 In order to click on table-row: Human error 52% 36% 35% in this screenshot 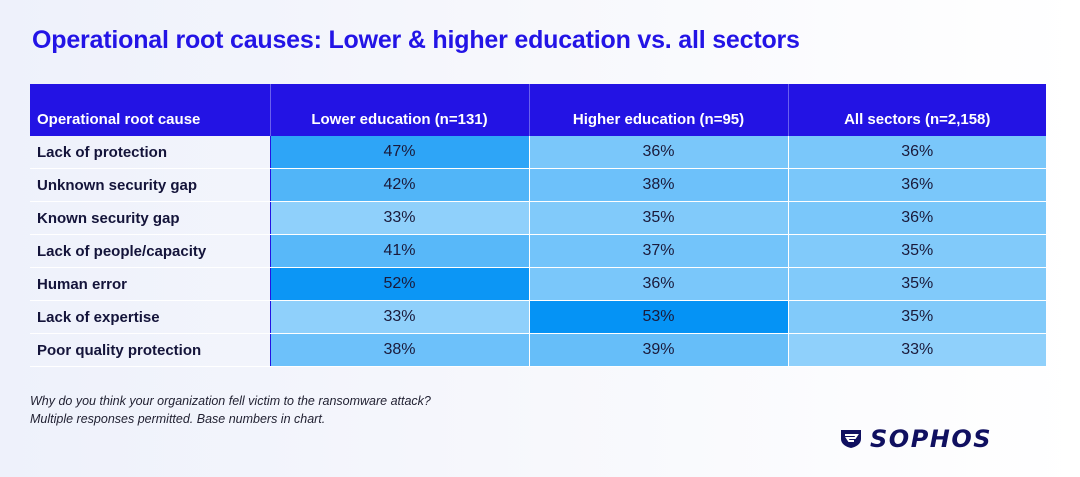, I will do `click(538, 284)`.